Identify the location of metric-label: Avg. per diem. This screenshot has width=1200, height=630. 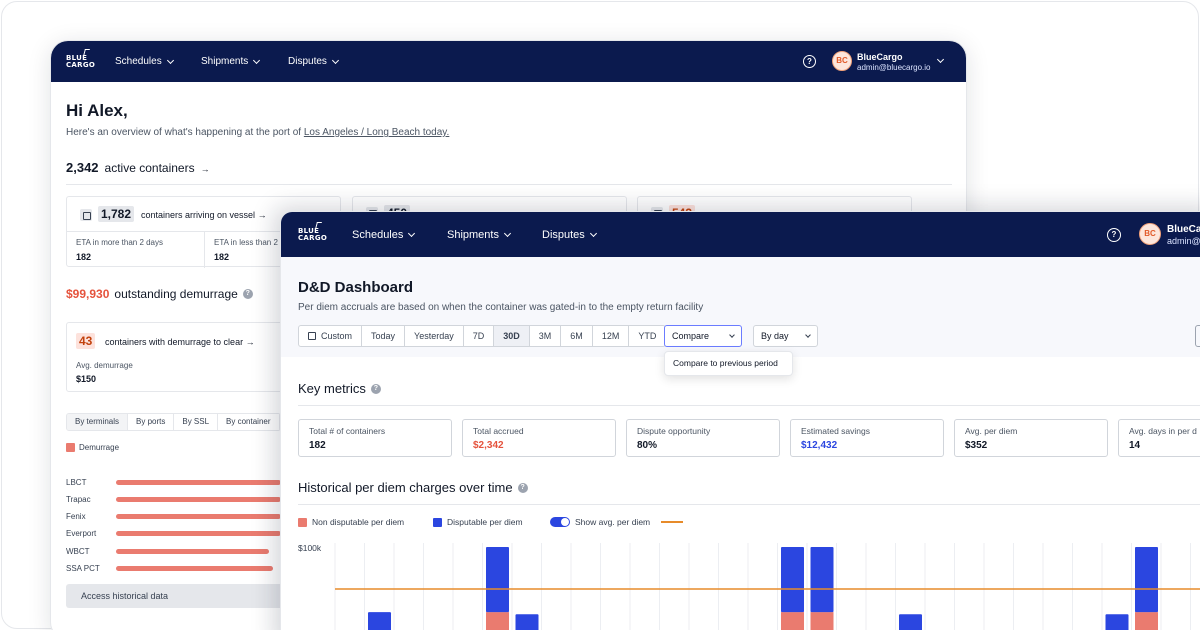
(991, 431).